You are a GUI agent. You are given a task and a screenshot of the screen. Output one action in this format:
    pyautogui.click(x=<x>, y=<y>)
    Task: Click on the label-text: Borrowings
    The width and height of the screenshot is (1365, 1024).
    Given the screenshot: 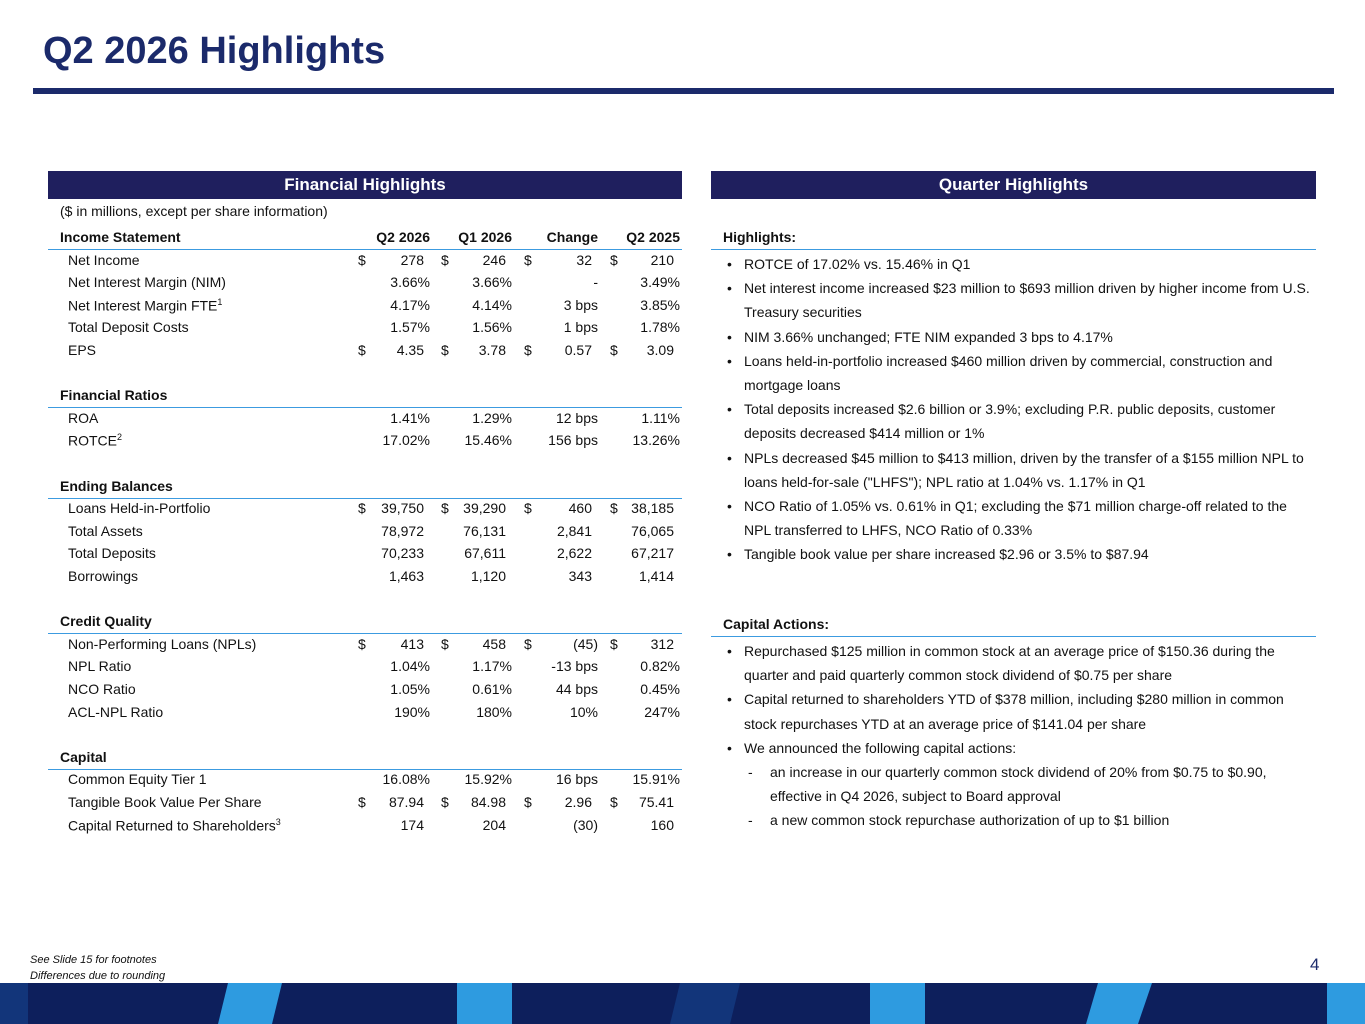 What is the action you would take?
    pyautogui.click(x=103, y=576)
    